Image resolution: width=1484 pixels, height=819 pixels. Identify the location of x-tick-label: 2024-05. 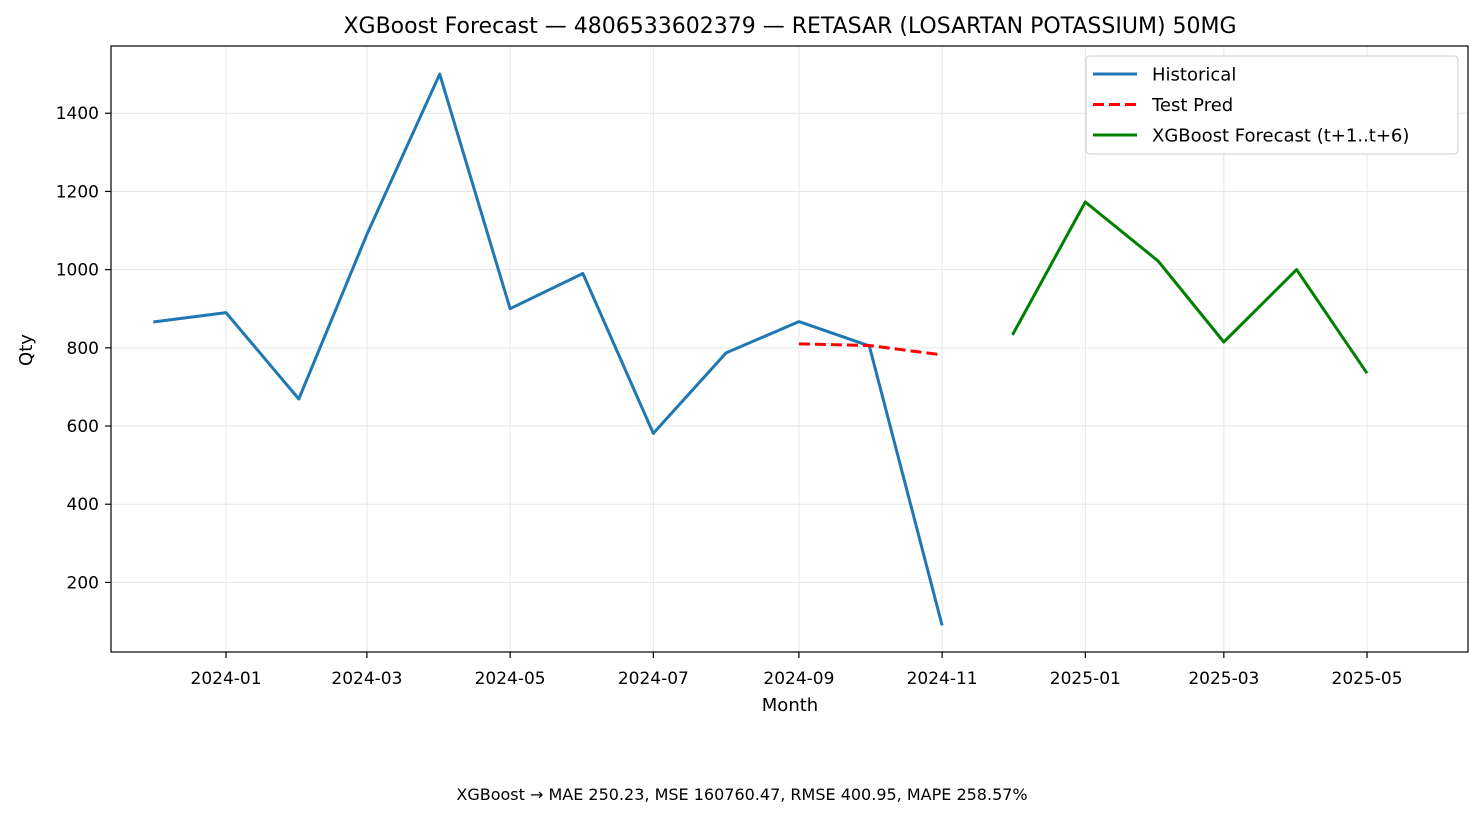
(510, 679).